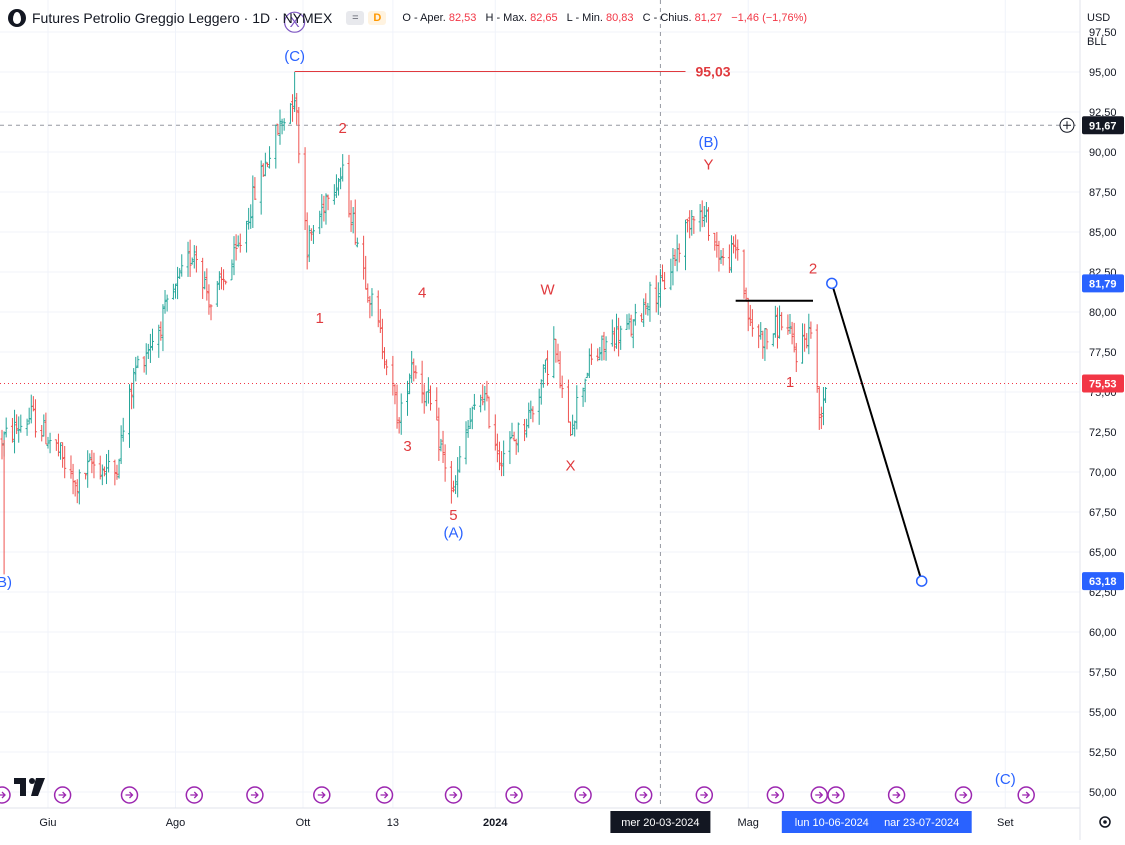 This screenshot has width=1125, height=845. I want to click on delayed-badge: D, so click(377, 18).